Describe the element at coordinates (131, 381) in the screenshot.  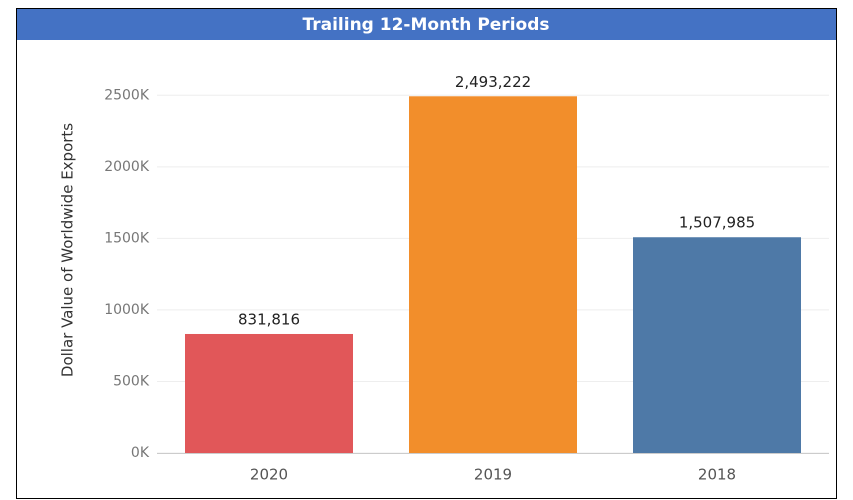
I see `y-tick-label: 500K` at that location.